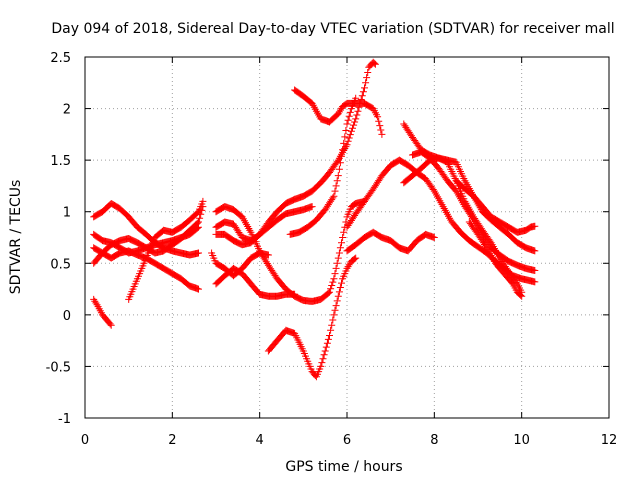  I want to click on series-prn-m, so click(338, 112).